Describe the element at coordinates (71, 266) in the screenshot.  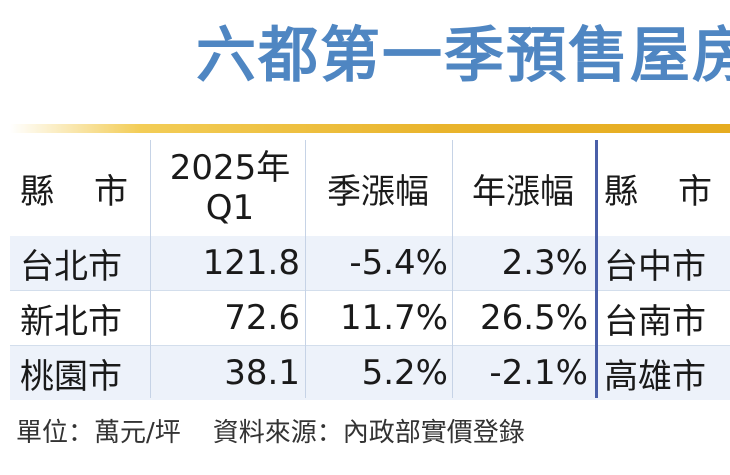
I see `county-cell: 台北市` at that location.